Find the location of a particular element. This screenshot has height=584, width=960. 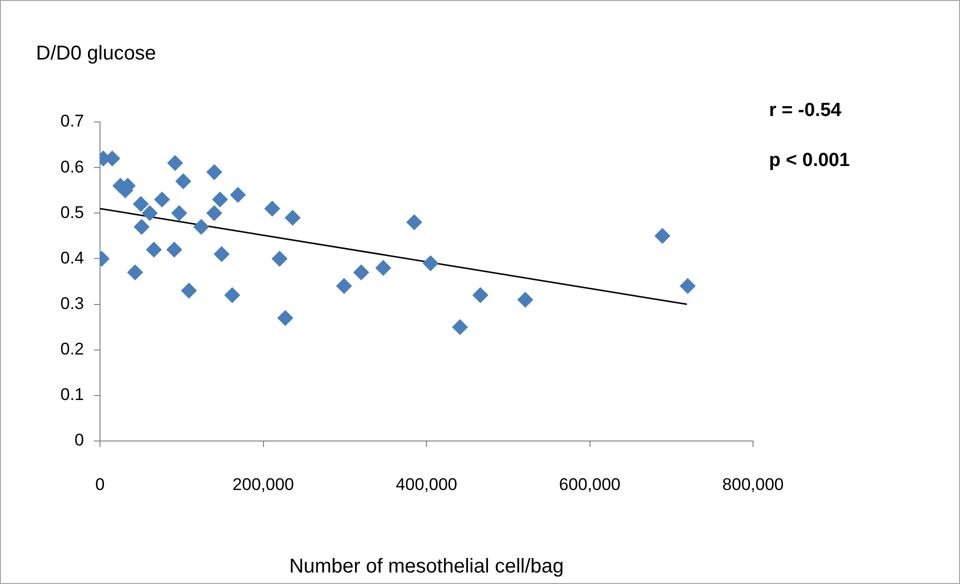

y-tick-label: 0.3 is located at coordinates (72, 303).